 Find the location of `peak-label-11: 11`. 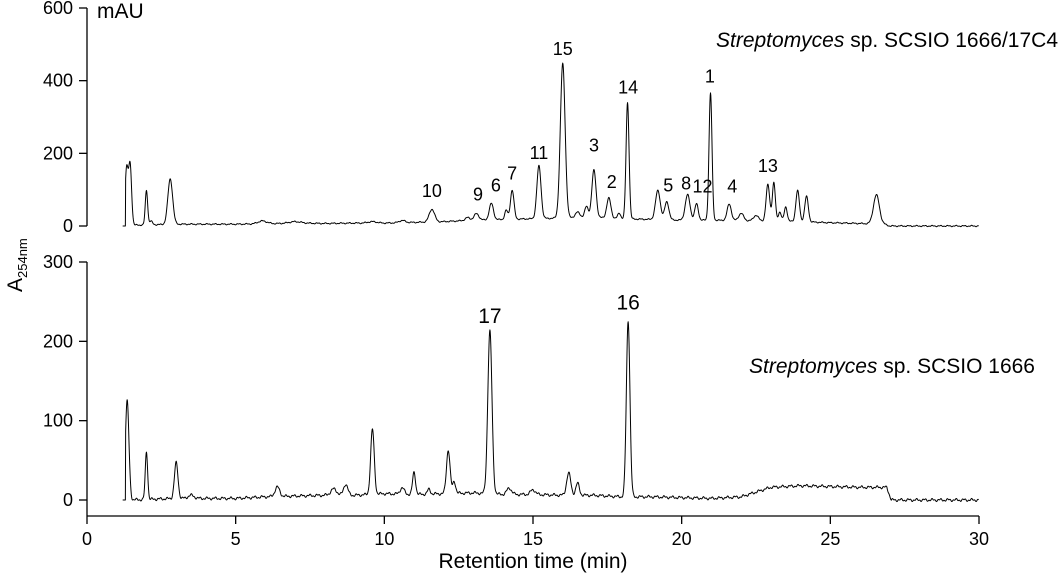

peak-label-11: 11 is located at coordinates (539, 153).